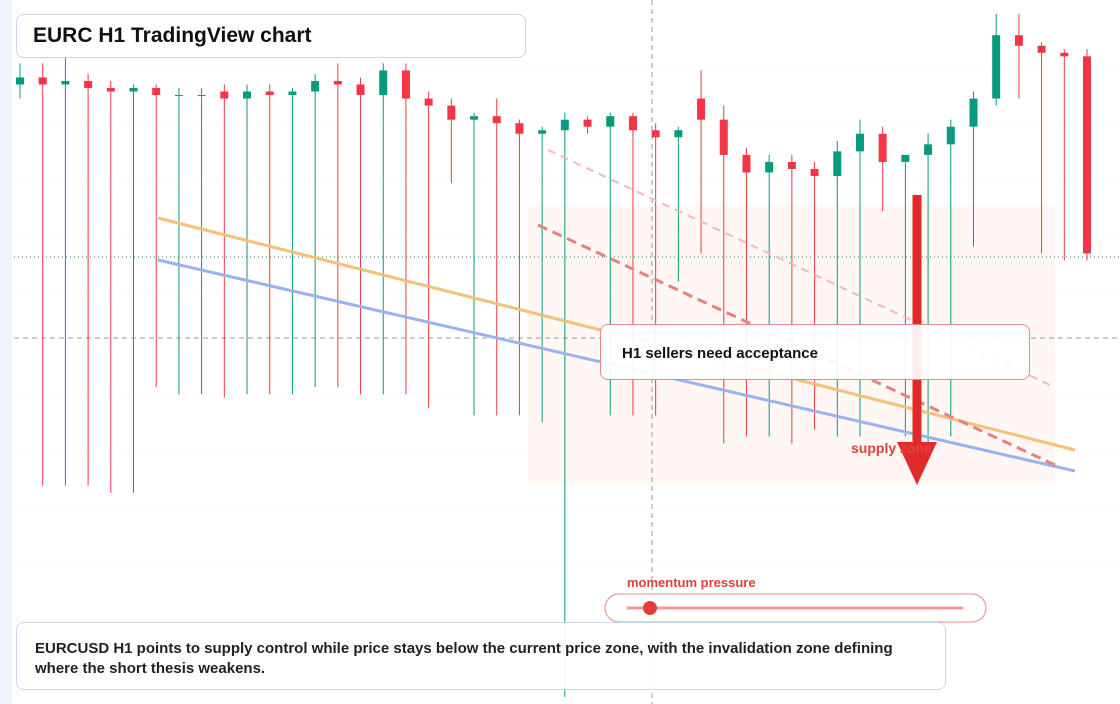 This screenshot has height=704, width=1120. Describe the element at coordinates (271, 36) in the screenshot. I see `title: EURC H1 TradingView chart` at that location.